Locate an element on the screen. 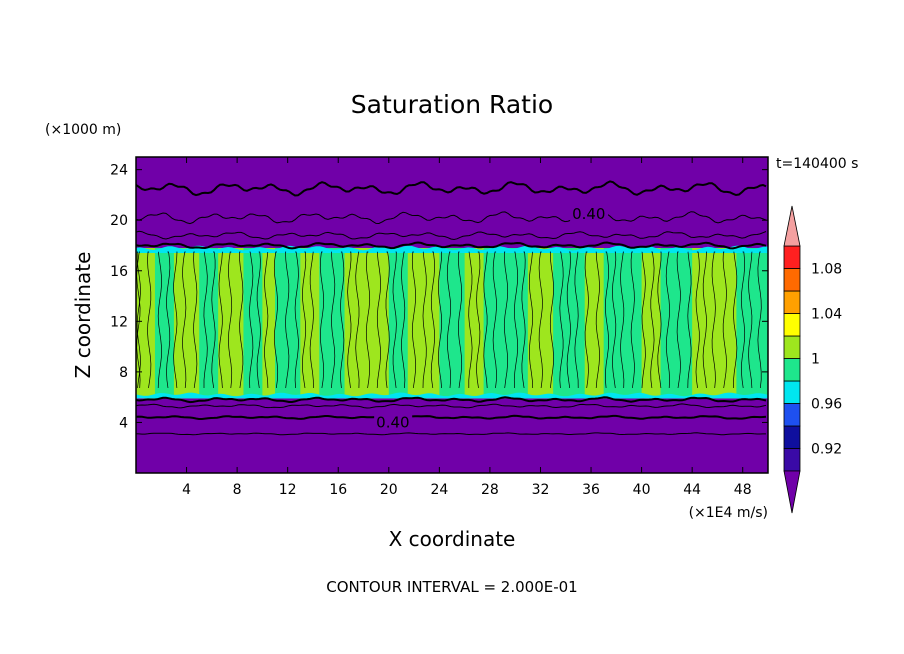 The image size is (904, 654). y-tick-label: 24 is located at coordinates (119, 171).